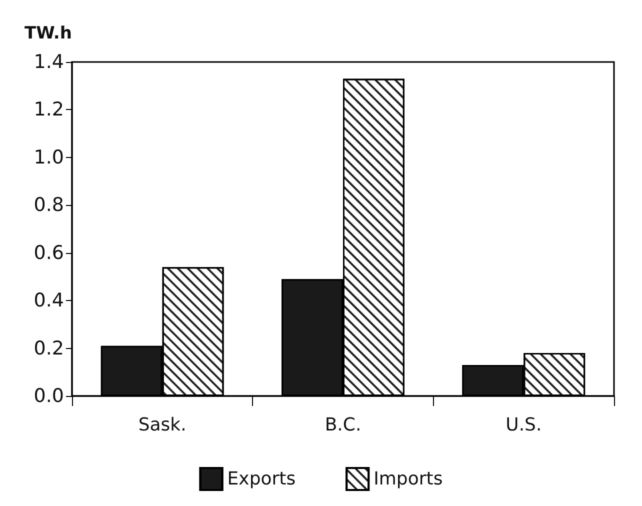 The width and height of the screenshot is (642, 506). What do you see at coordinates (49, 396) in the screenshot?
I see `y-tick-label: 0.0` at bounding box center [49, 396].